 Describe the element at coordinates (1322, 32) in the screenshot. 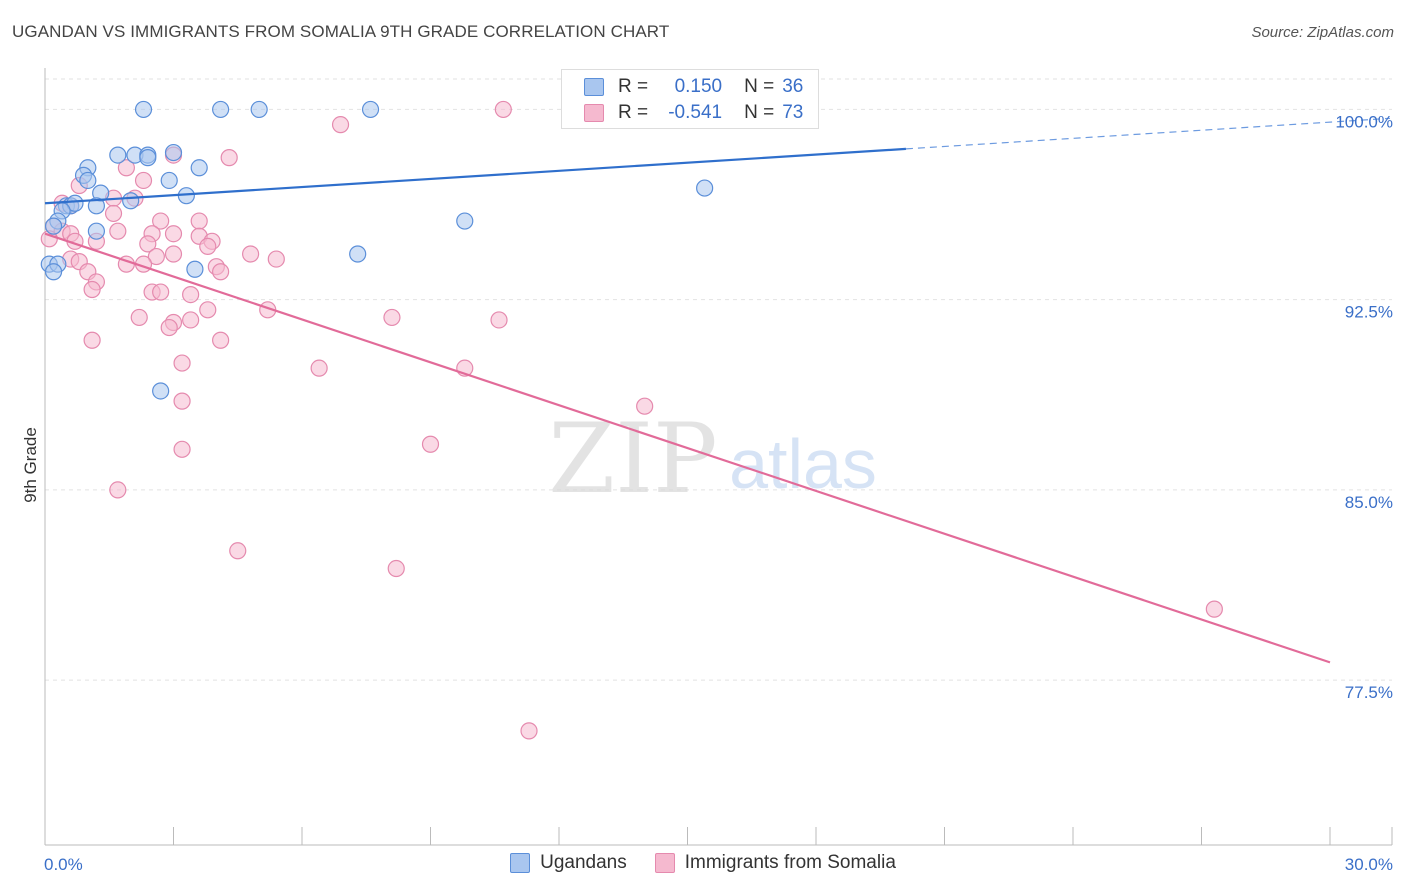

I see `source-label: Source: ZipAtlas.com` at that location.